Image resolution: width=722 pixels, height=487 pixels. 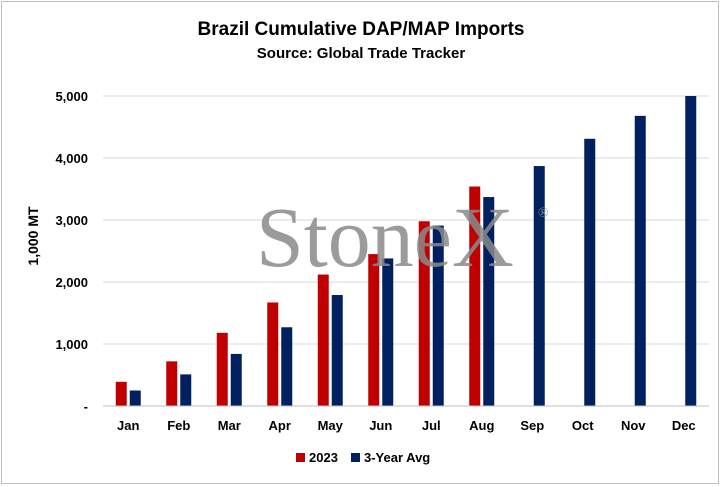 I want to click on x-tick-label: Jan, so click(x=128, y=425).